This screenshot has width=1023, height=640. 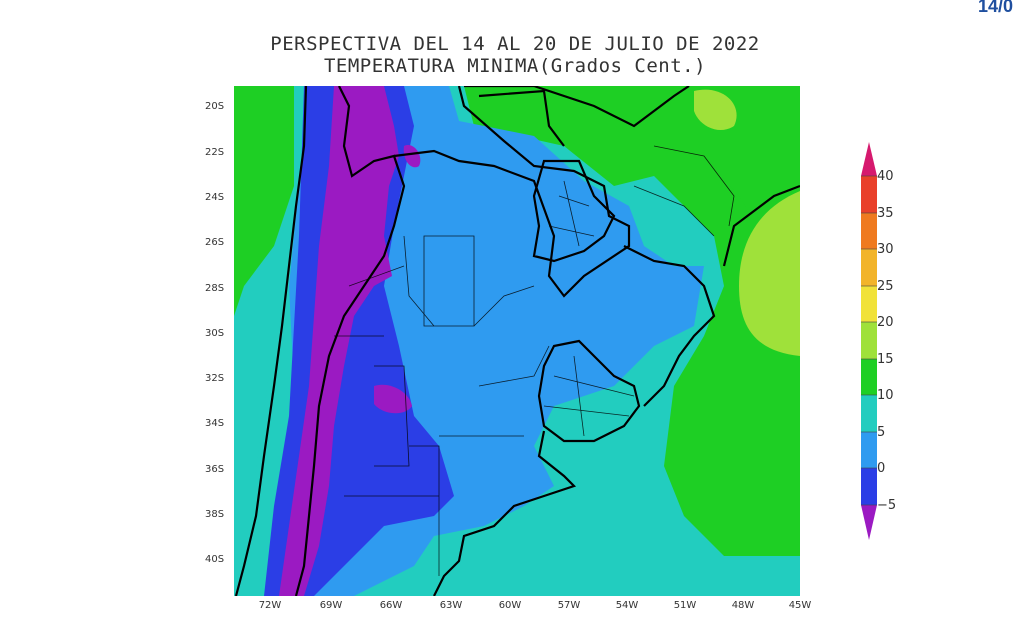 I want to click on lat-label-22s: 22S, so click(x=215, y=152).